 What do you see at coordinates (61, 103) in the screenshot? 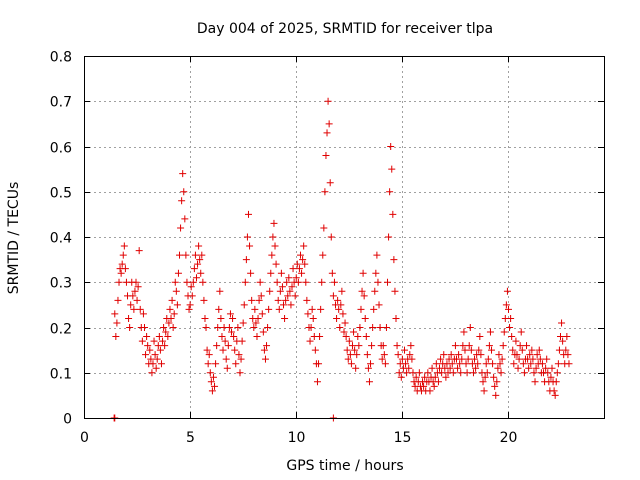
I see `y-tick-label: 0.7` at bounding box center [61, 103].